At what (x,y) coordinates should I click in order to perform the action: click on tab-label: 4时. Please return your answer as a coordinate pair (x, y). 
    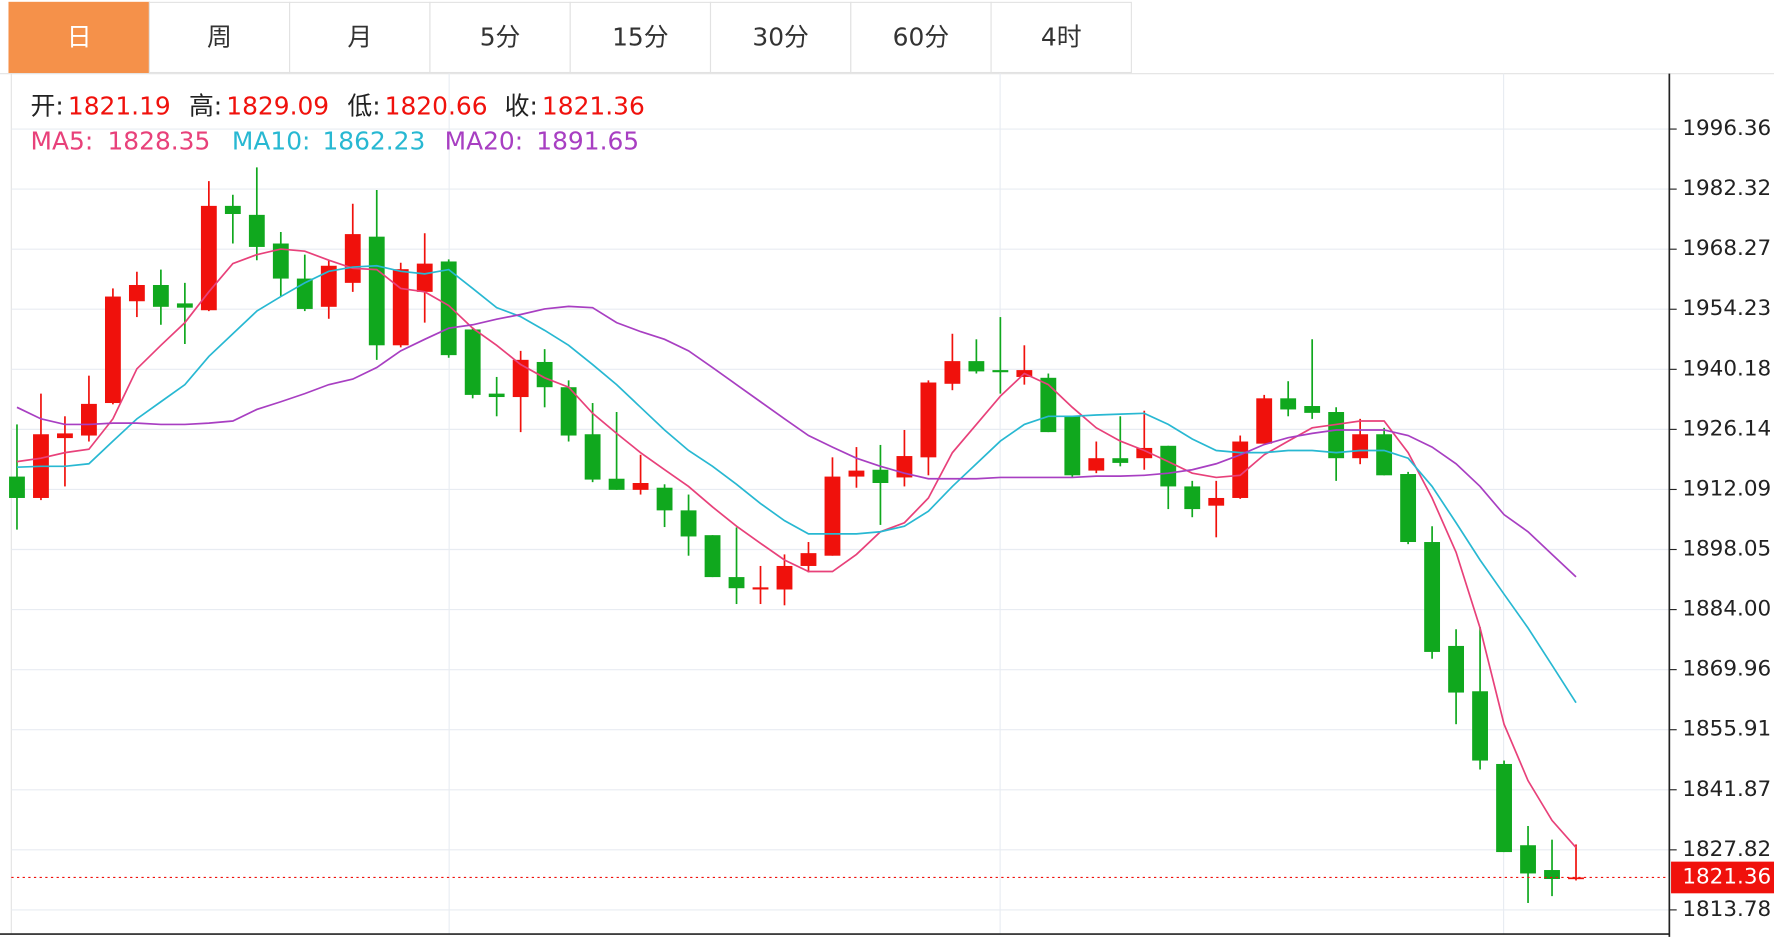
    Looking at the image, I should click on (1061, 37).